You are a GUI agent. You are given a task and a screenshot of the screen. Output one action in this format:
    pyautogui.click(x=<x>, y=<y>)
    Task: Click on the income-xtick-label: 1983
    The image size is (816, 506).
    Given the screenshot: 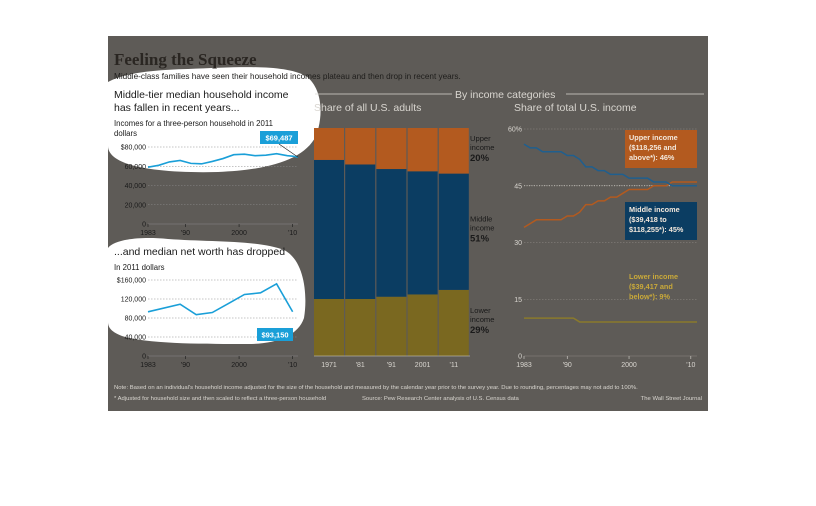 What is the action you would take?
    pyautogui.click(x=148, y=233)
    